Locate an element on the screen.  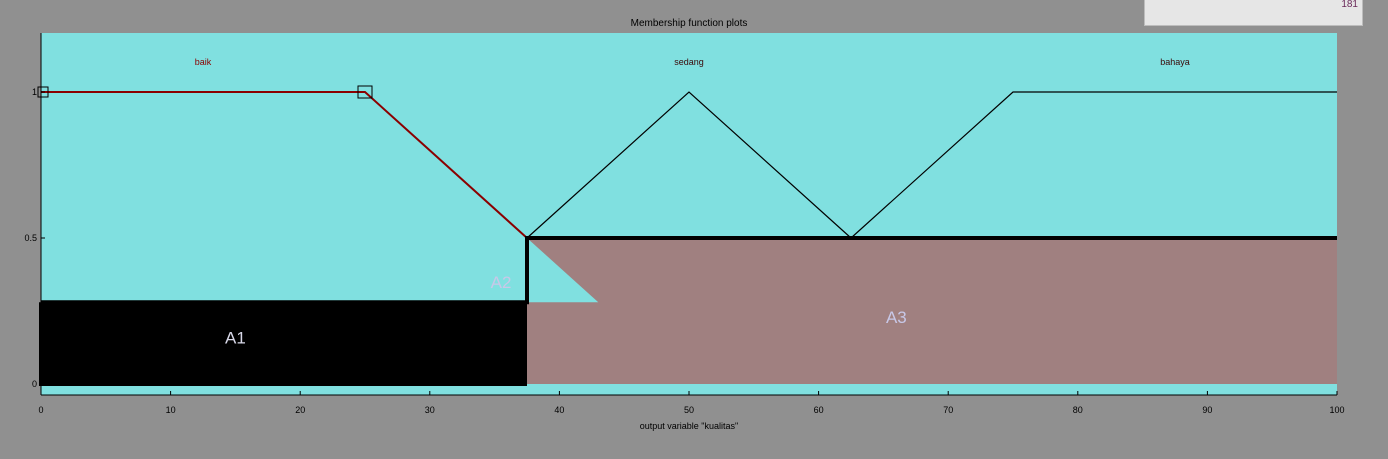
region-label-a1: A1 is located at coordinates (235, 337).